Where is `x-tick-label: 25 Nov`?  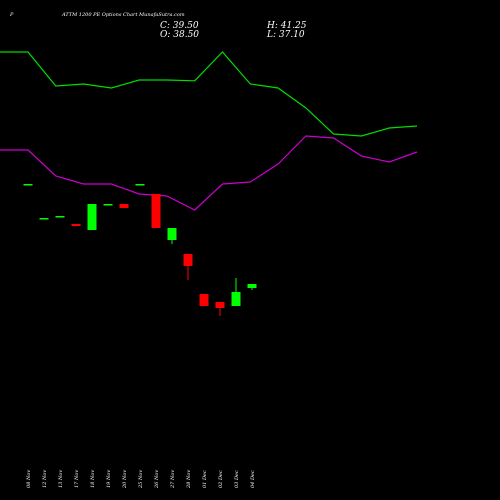
x-tick-label: 25 Nov is located at coordinates (141, 479).